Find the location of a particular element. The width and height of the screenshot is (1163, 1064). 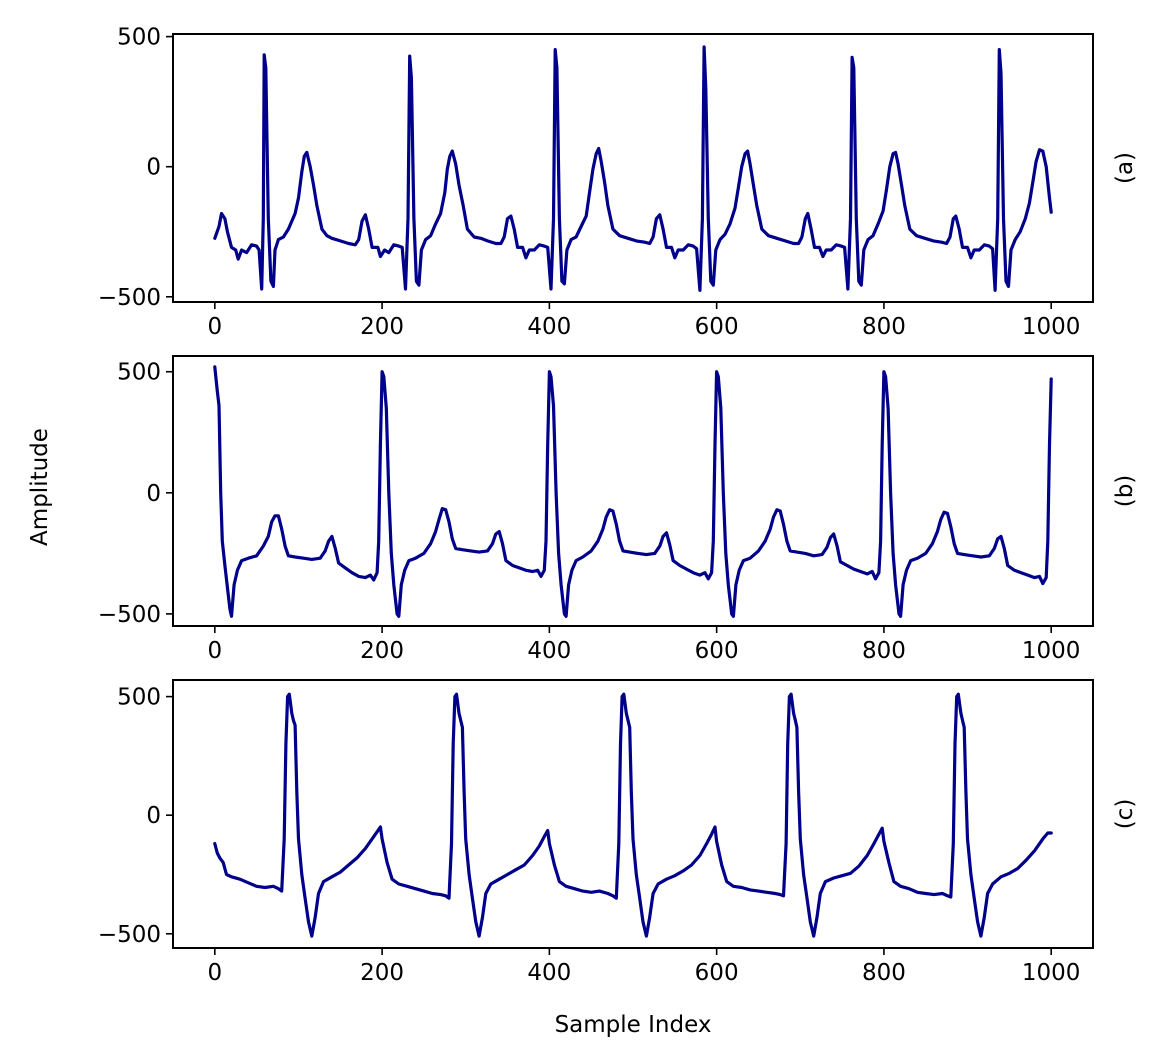

panel-label: (b) is located at coordinates (1125, 491).